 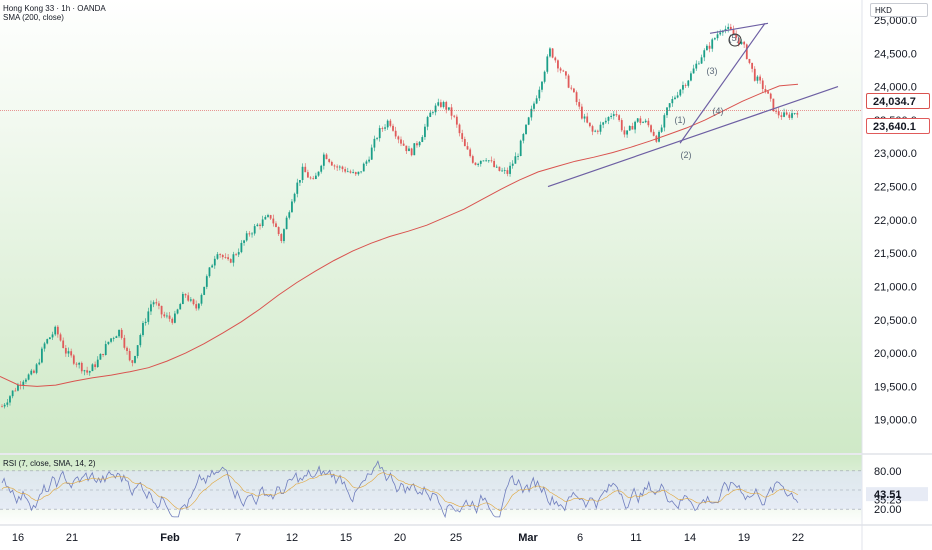 What do you see at coordinates (292, 538) in the screenshot?
I see `x-tick-label: 12` at bounding box center [292, 538].